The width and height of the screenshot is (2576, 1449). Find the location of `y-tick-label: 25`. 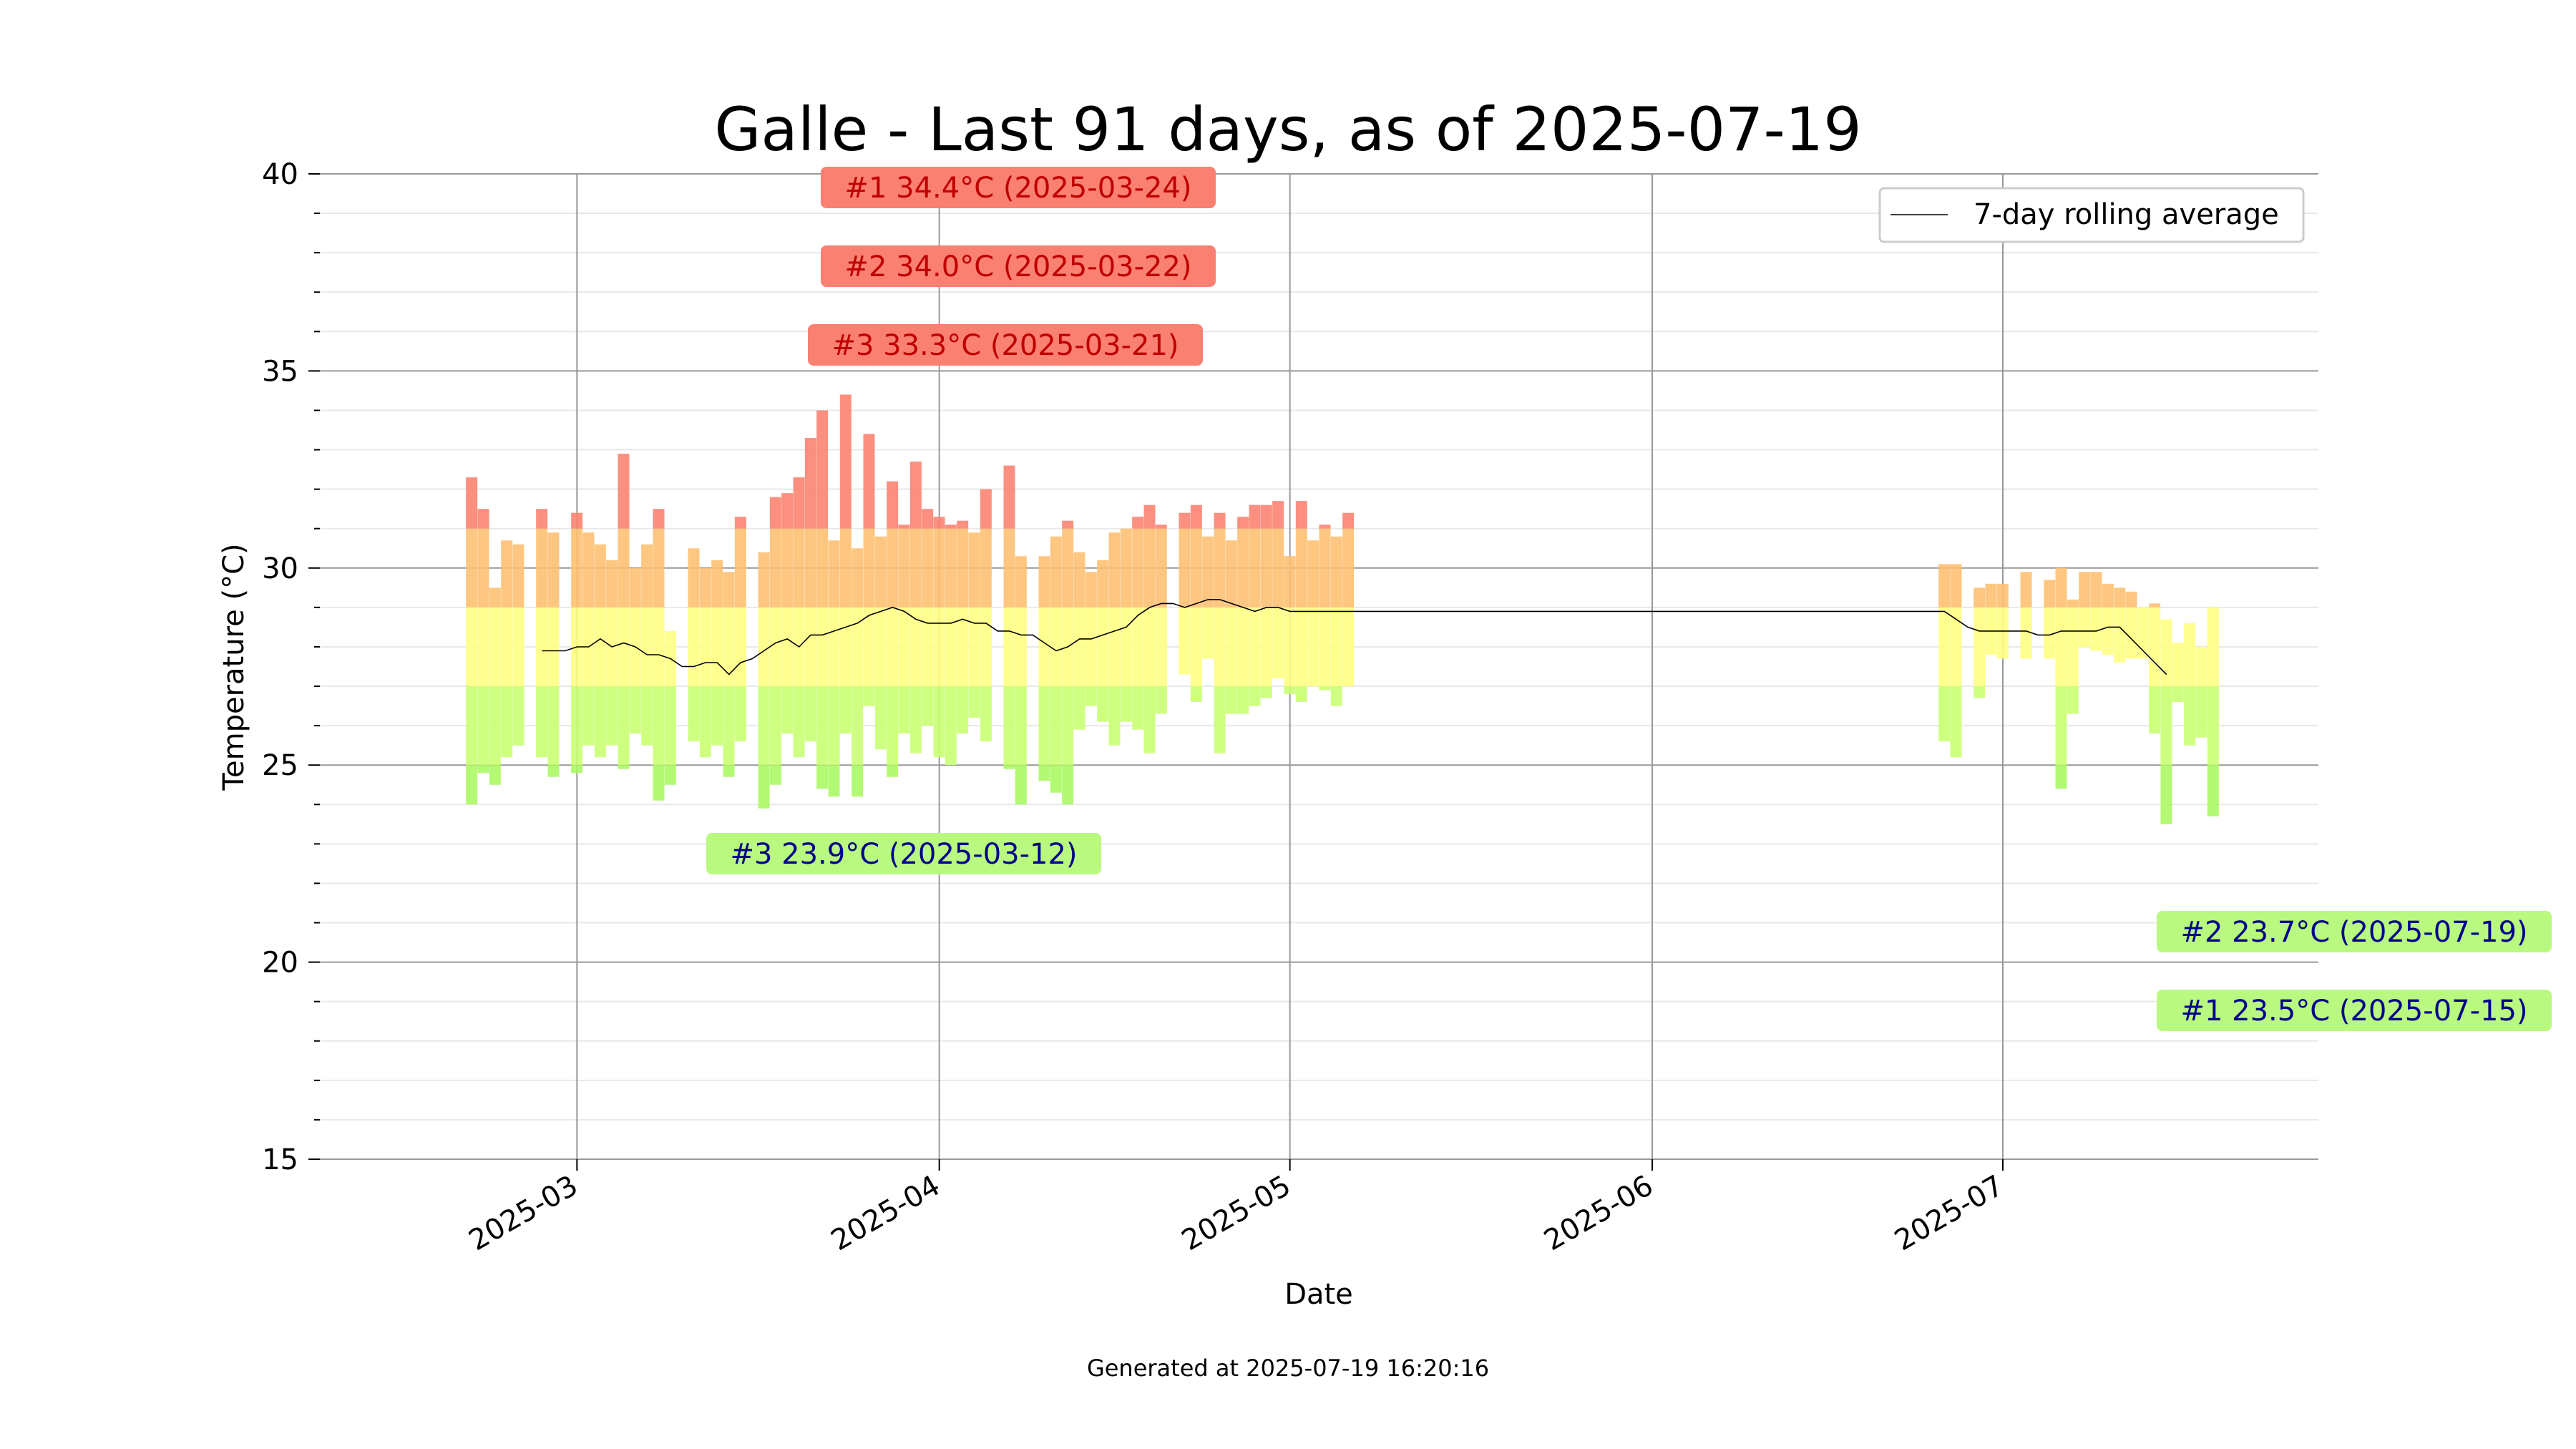

y-tick-label: 25 is located at coordinates (280, 765).